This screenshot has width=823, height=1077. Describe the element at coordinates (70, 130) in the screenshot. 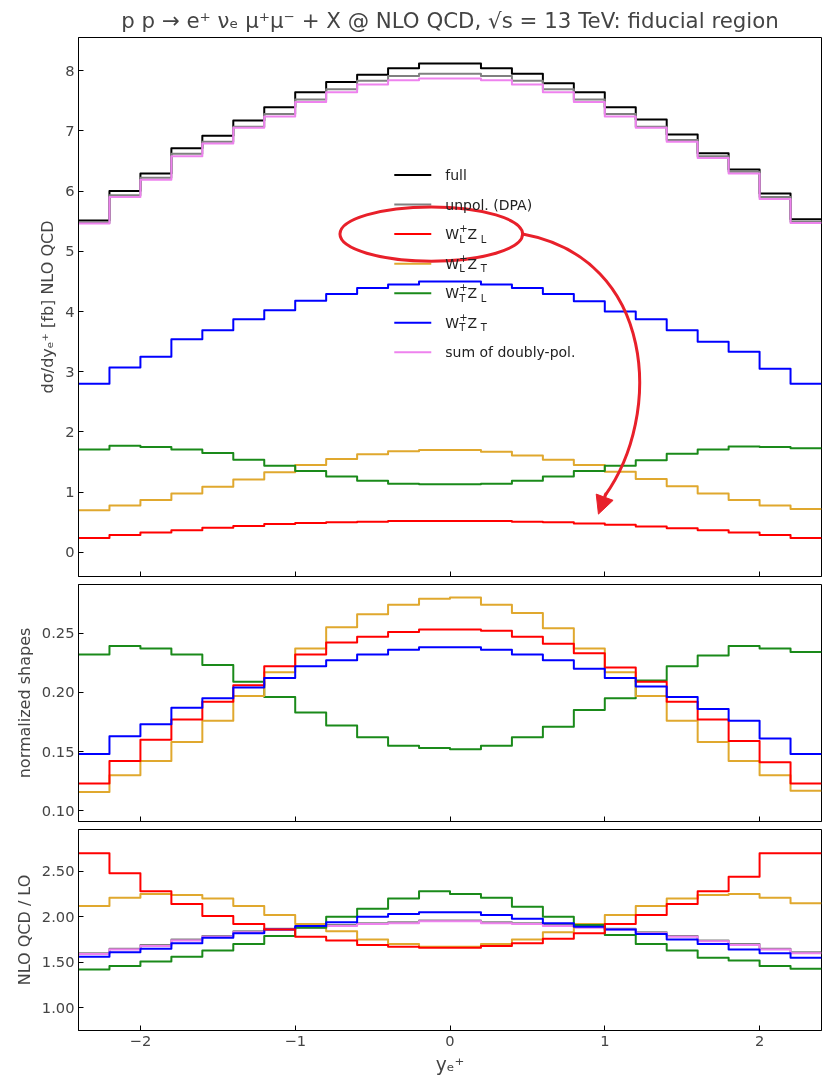

I see `y-tick-label: 7` at that location.